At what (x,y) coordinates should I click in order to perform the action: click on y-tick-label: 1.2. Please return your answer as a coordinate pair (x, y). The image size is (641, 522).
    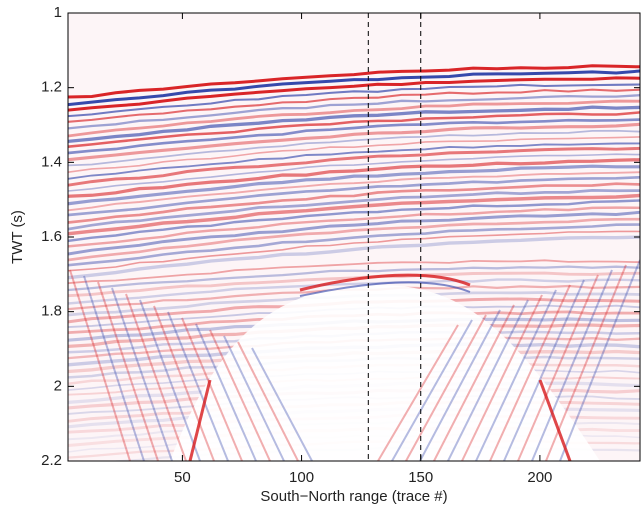
    Looking at the image, I should click on (51, 87).